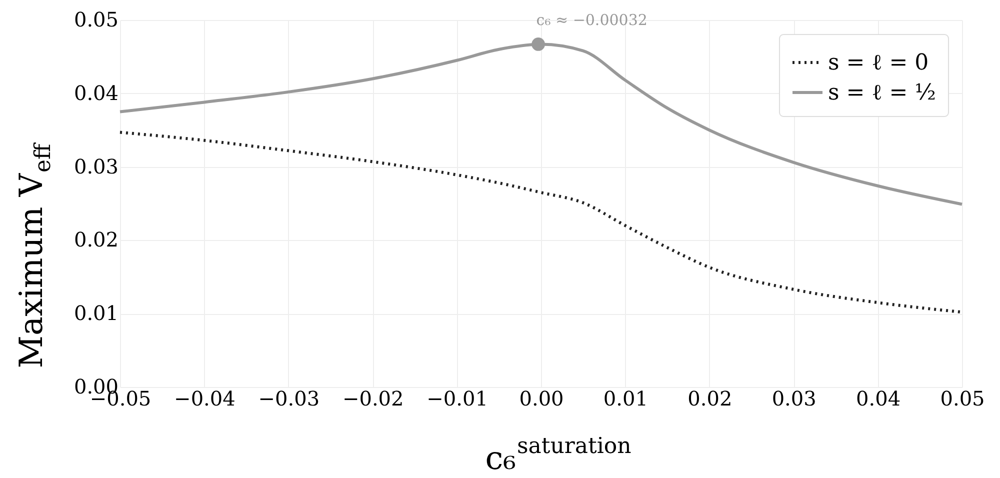 This screenshot has height=478, width=1000. Describe the element at coordinates (541, 398) in the screenshot. I see `x-tick-label: 0.00` at that location.